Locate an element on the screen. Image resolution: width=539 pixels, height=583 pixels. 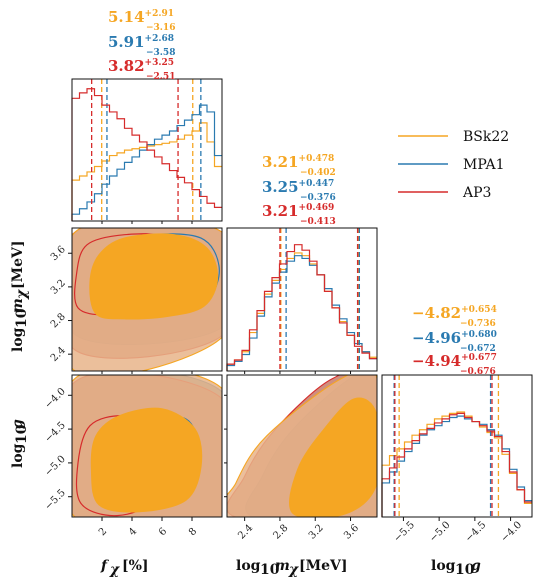
xlabel-g: log 10 g is located at coordinates (456, 568).